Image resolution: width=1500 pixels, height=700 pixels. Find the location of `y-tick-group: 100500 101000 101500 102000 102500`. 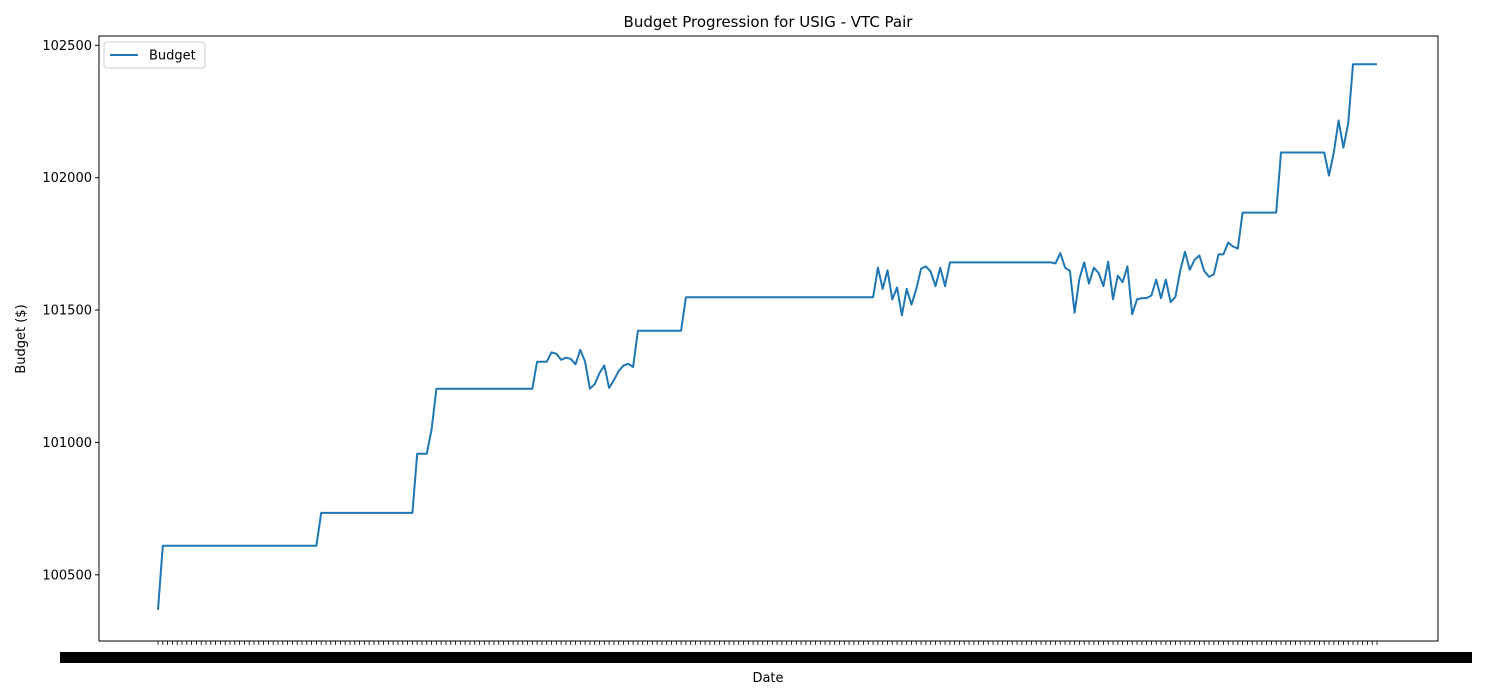

y-tick-group: 100500 101000 101500 102000 102500 is located at coordinates (70, 311).